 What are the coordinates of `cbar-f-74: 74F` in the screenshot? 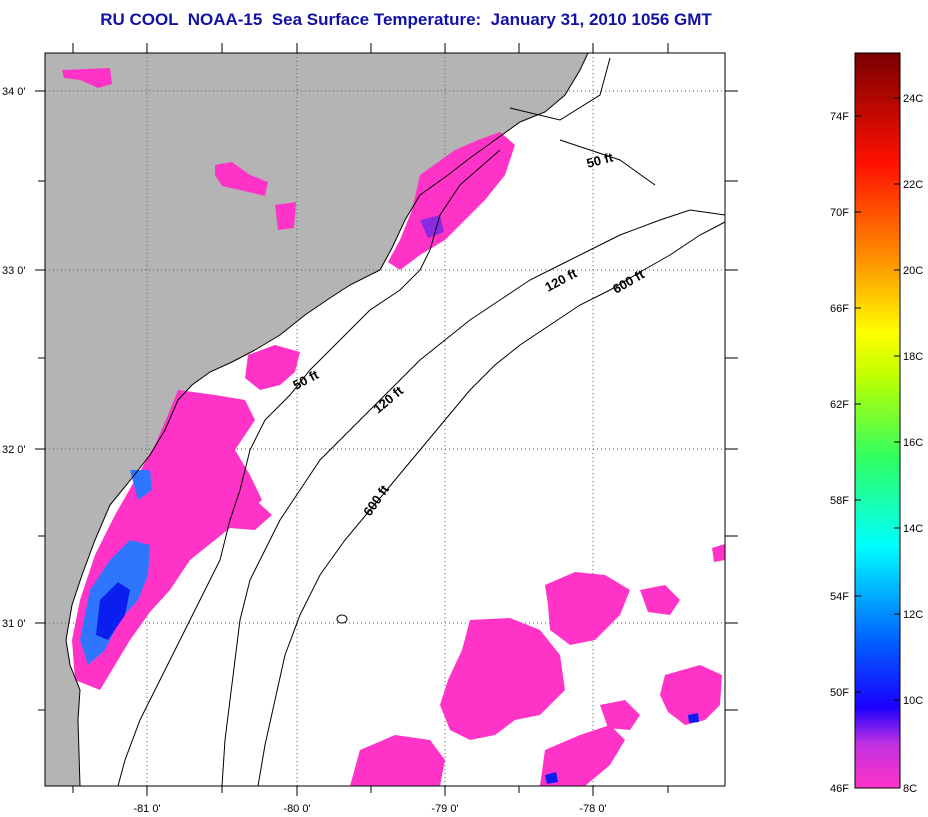 It's located at (839, 117).